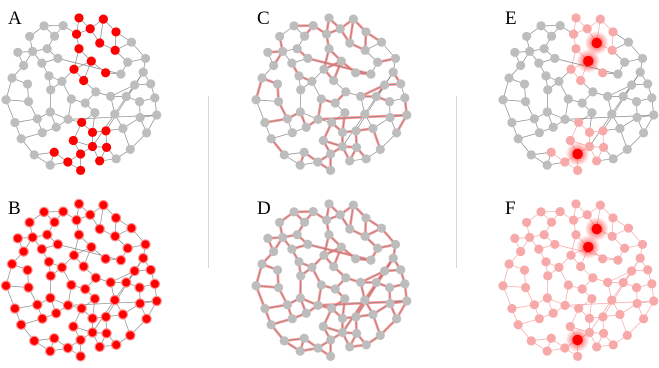 The width and height of the screenshot is (659, 368). What do you see at coordinates (81, 94) in the screenshot?
I see `network-panel-a` at bounding box center [81, 94].